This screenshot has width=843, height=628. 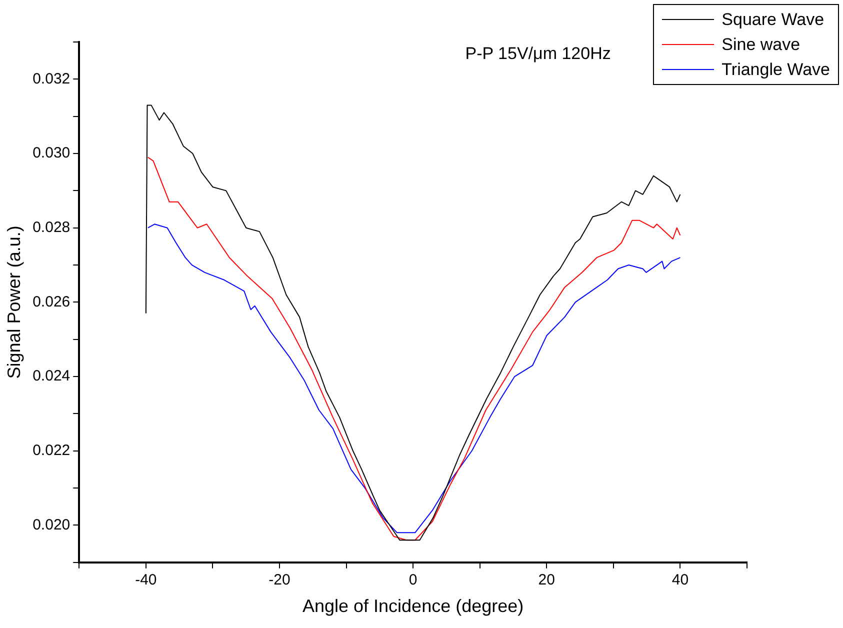 I want to click on y-tick-label: 0.030, so click(x=51, y=153).